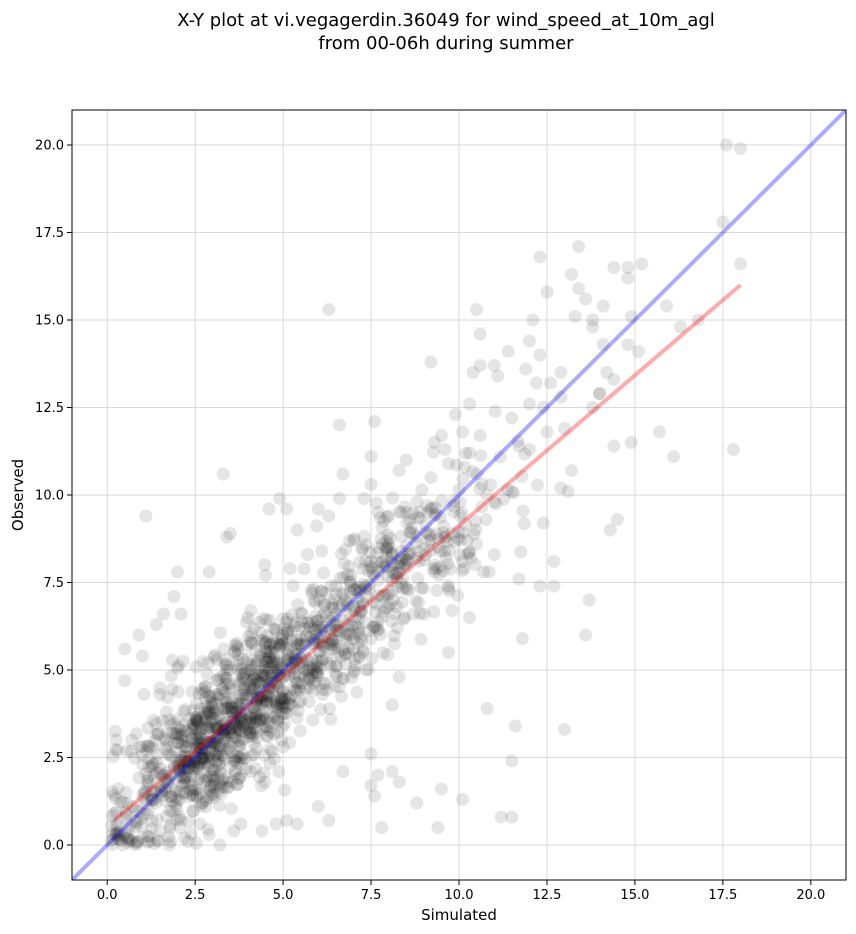 Image resolution: width=856 pixels, height=934 pixels. Describe the element at coordinates (107, 895) in the screenshot. I see `x-tick-label-0: 0.0` at that location.